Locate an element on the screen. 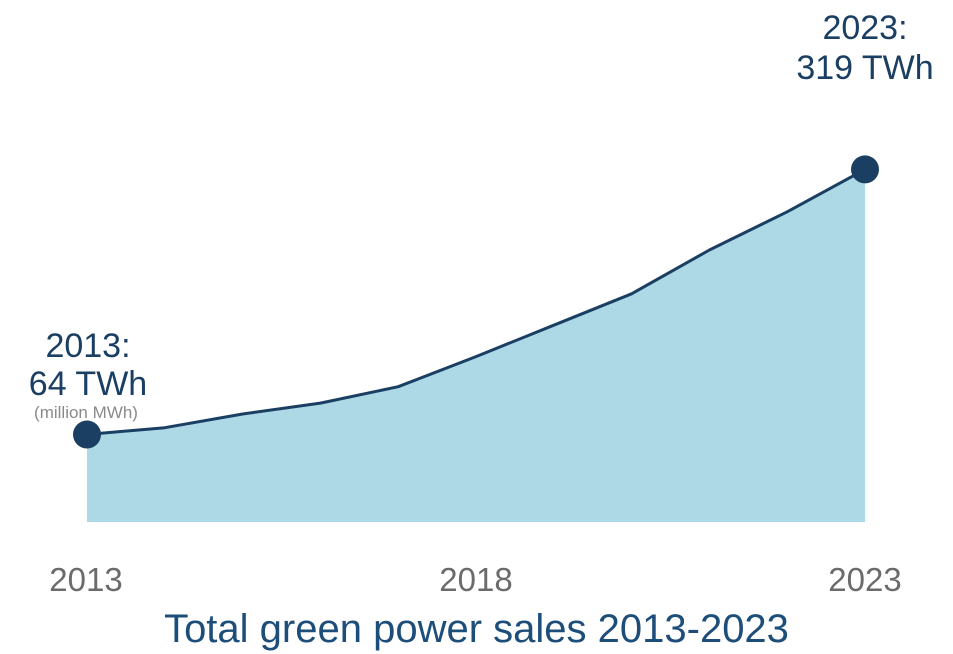  end-value-annotation: 319 TWh is located at coordinates (864, 68).